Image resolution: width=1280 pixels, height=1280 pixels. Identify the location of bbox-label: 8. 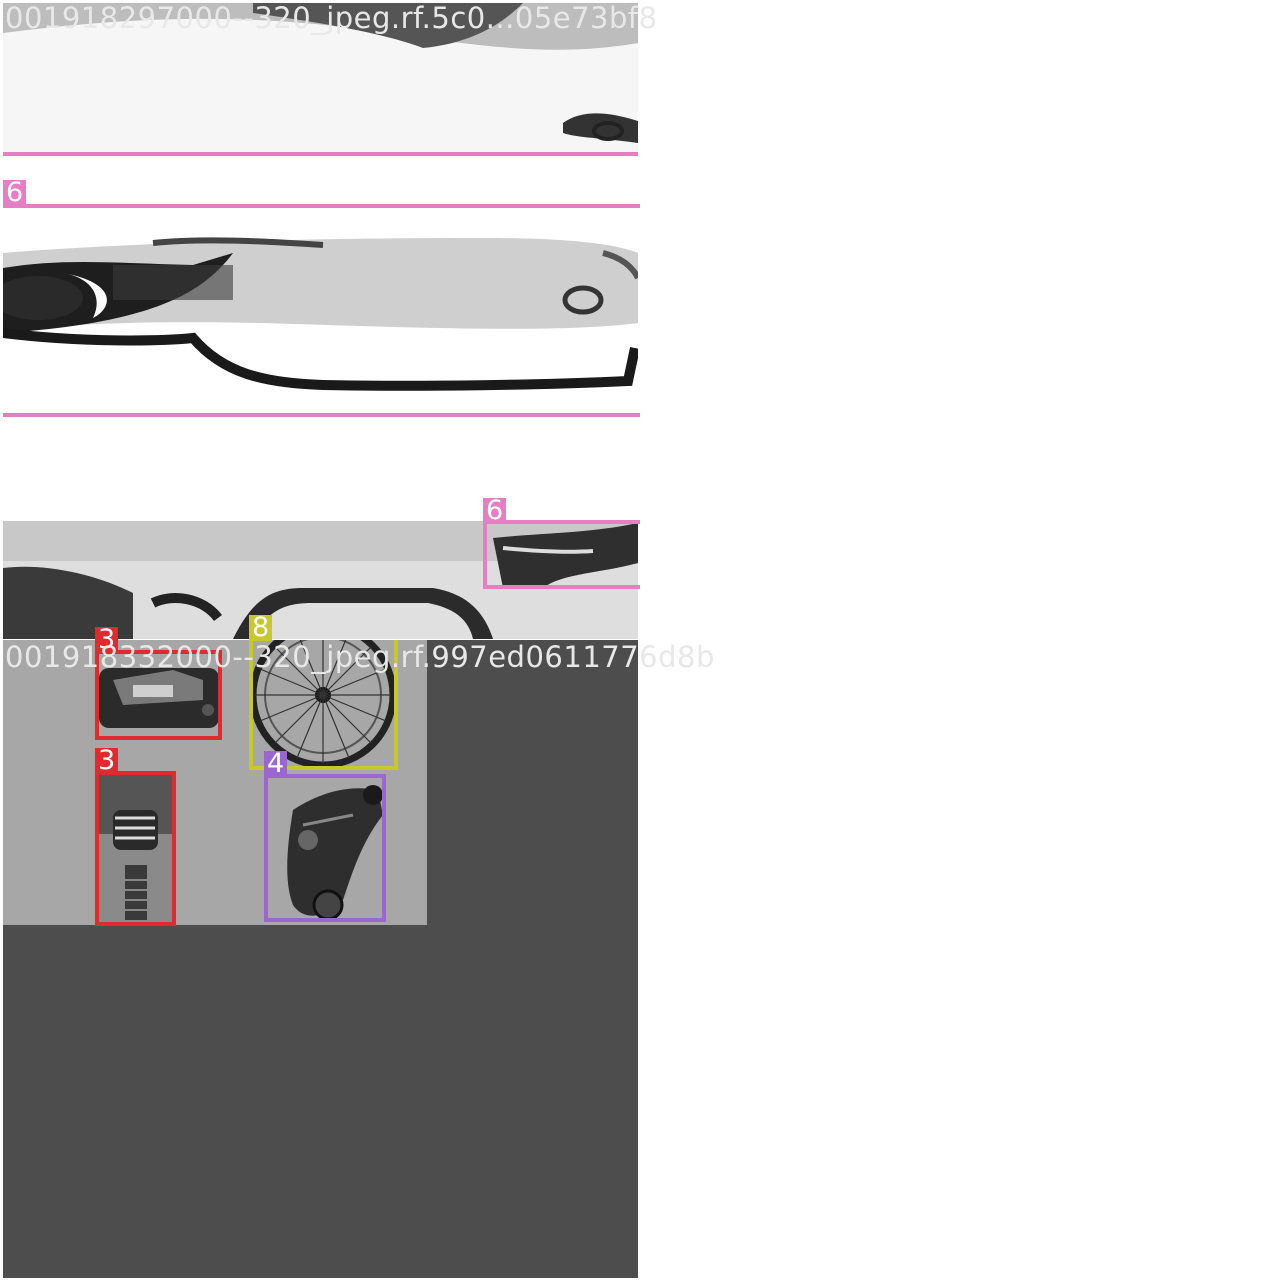
(261, 627).